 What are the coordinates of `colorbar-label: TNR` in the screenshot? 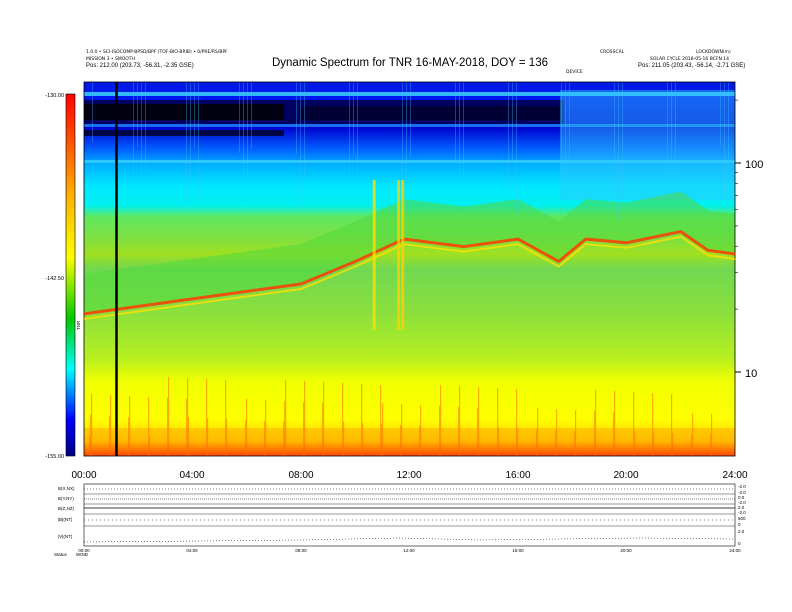 It's located at (78, 325).